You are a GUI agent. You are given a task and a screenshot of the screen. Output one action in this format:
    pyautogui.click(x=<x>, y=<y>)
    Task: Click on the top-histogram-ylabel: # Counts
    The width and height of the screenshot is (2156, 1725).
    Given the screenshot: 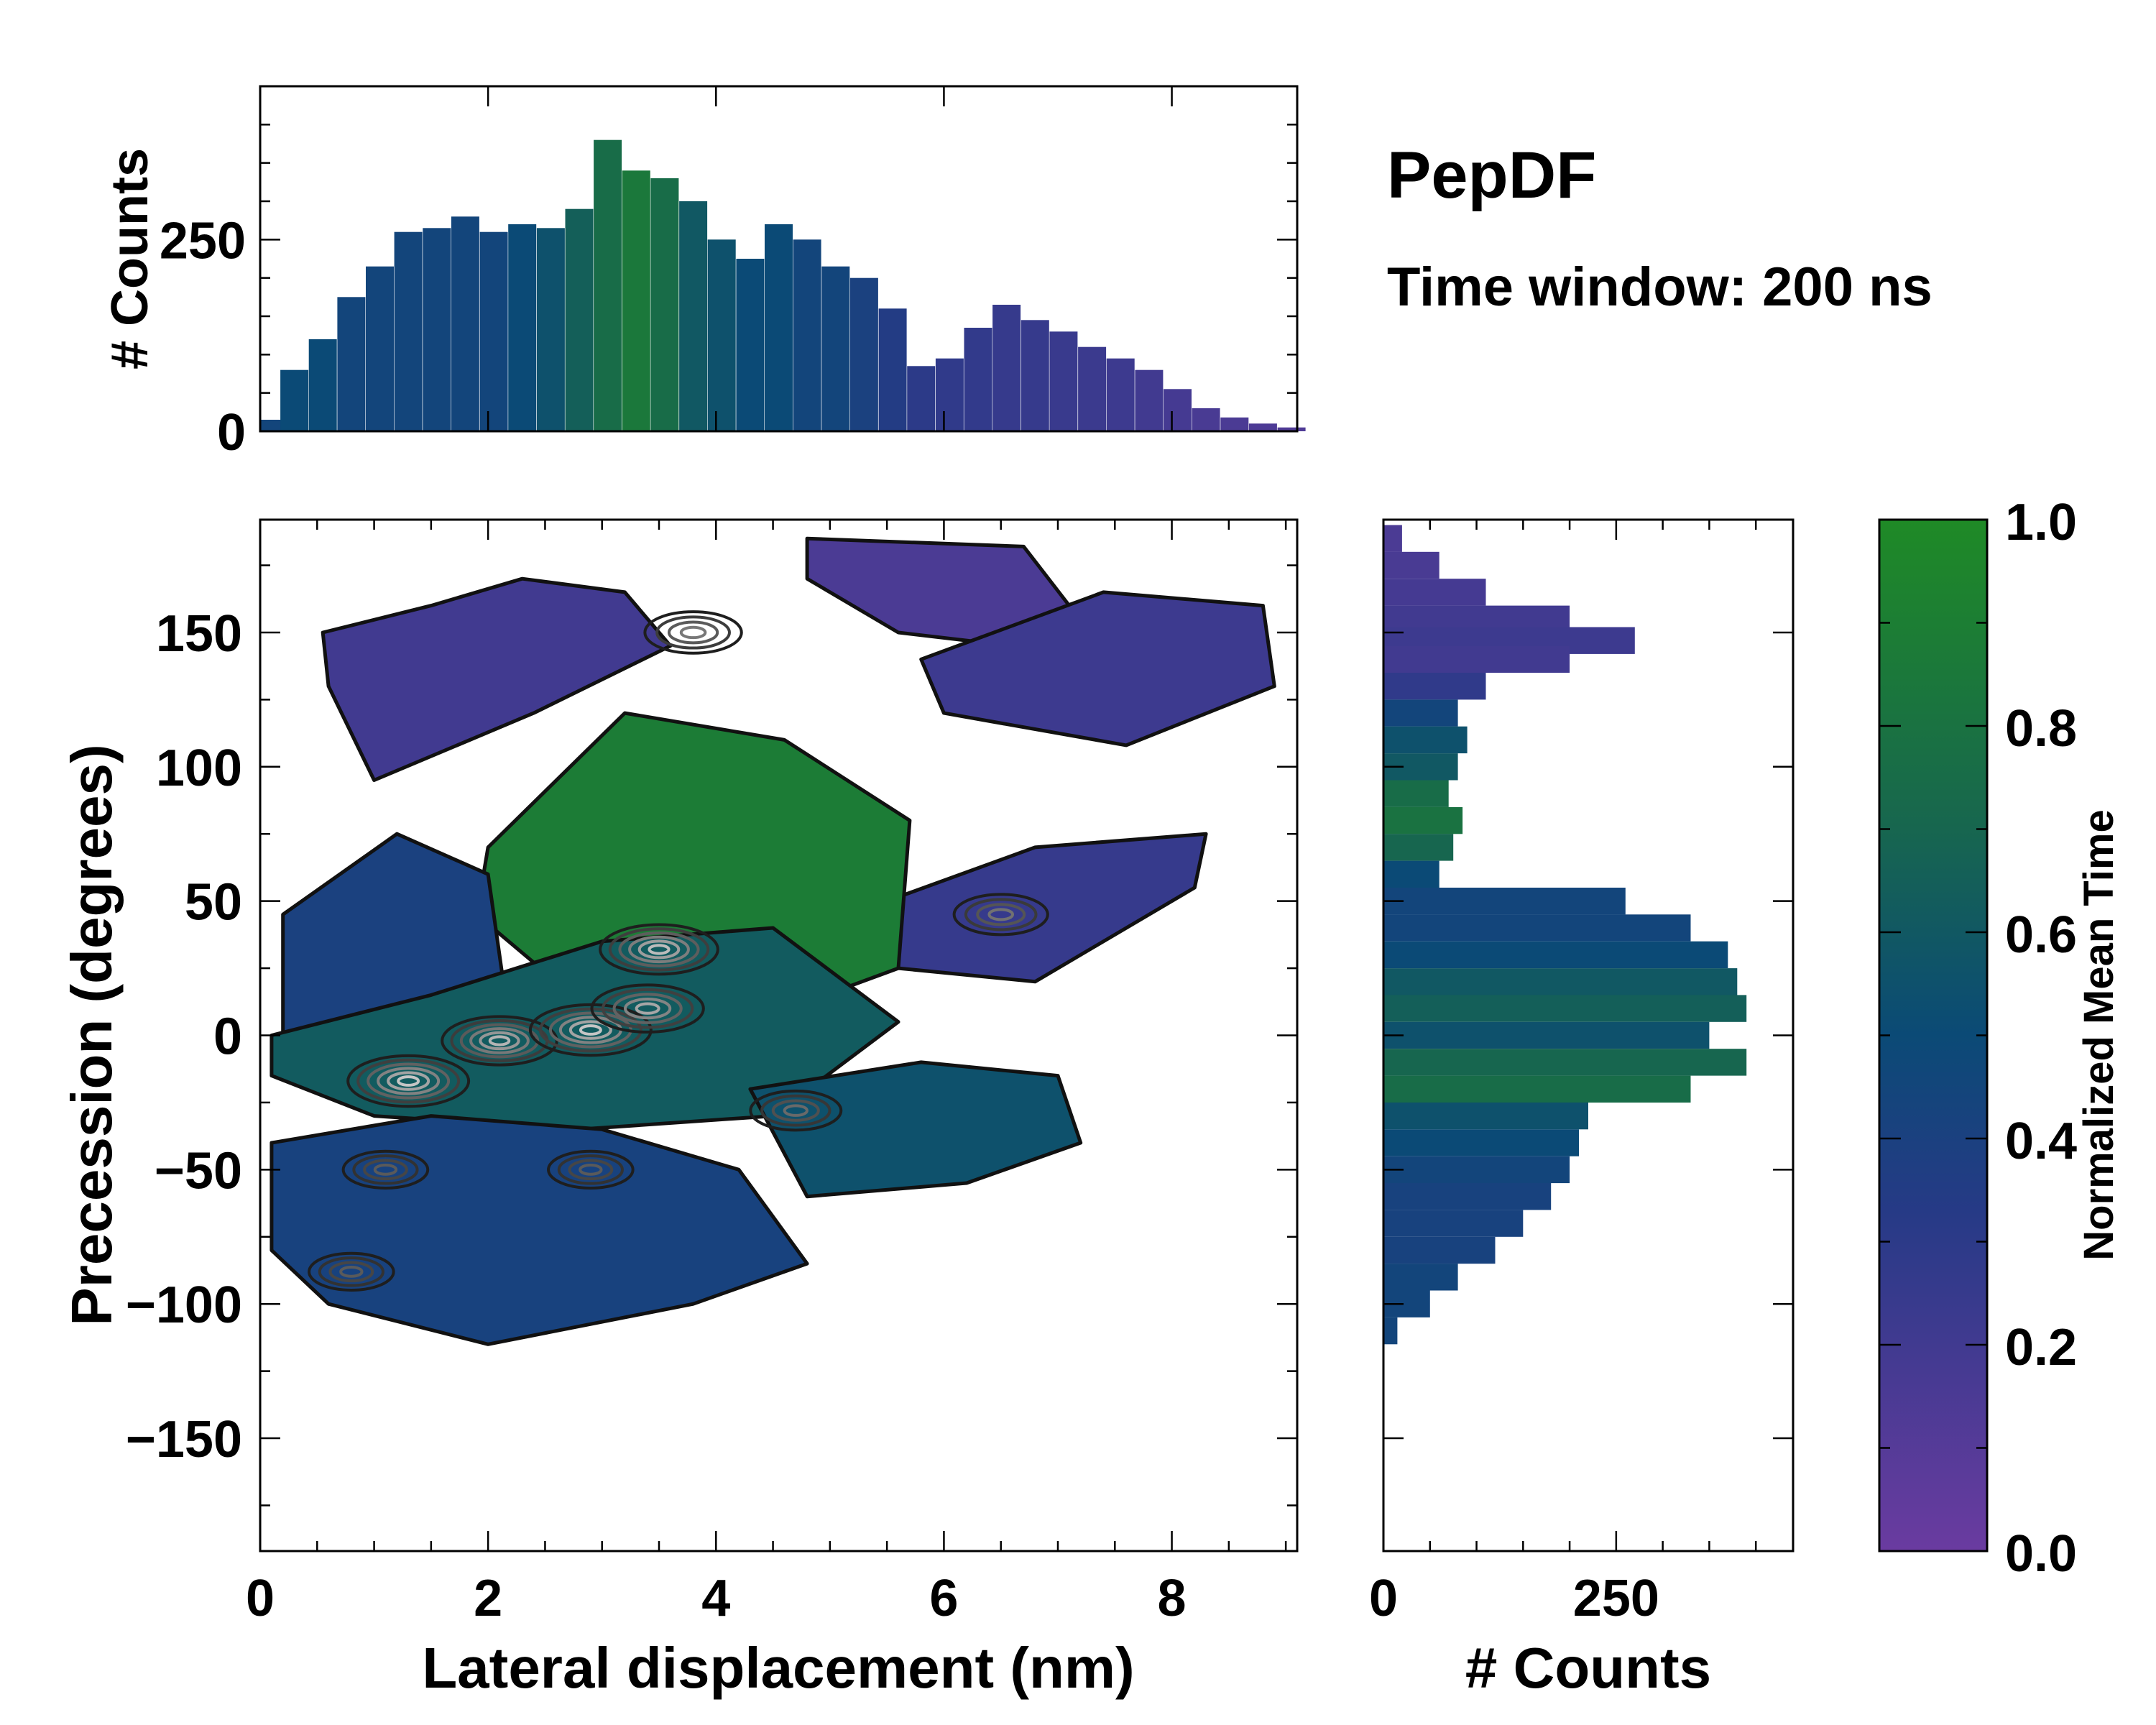 What is the action you would take?
    pyautogui.click(x=130, y=258)
    